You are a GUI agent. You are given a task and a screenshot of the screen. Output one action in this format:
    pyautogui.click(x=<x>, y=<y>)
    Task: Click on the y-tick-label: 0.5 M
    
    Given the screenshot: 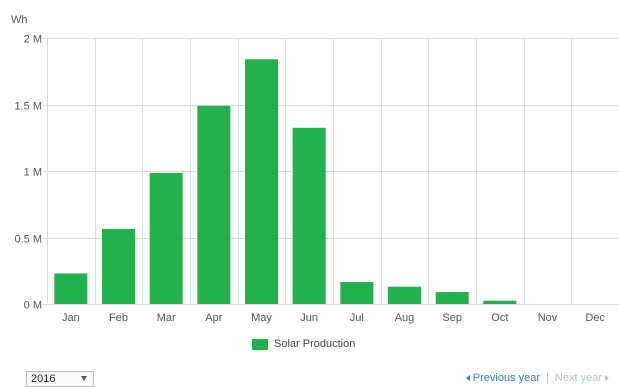 What is the action you would take?
    pyautogui.click(x=28, y=240)
    